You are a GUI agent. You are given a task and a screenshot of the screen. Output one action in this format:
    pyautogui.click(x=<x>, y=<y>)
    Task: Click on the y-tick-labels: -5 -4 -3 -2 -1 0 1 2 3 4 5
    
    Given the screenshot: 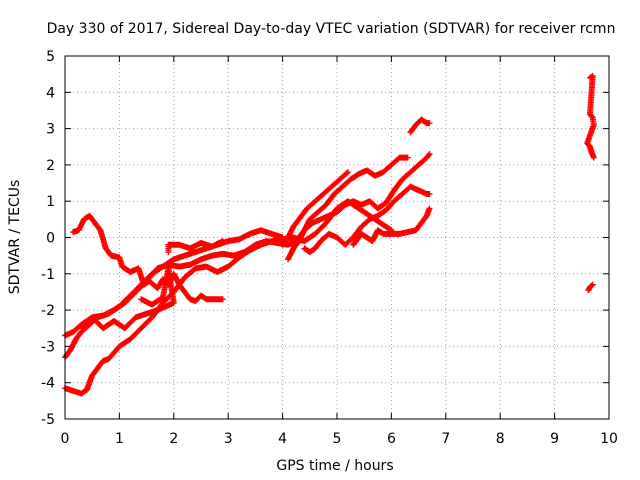 What is the action you would take?
    pyautogui.click(x=48, y=238)
    